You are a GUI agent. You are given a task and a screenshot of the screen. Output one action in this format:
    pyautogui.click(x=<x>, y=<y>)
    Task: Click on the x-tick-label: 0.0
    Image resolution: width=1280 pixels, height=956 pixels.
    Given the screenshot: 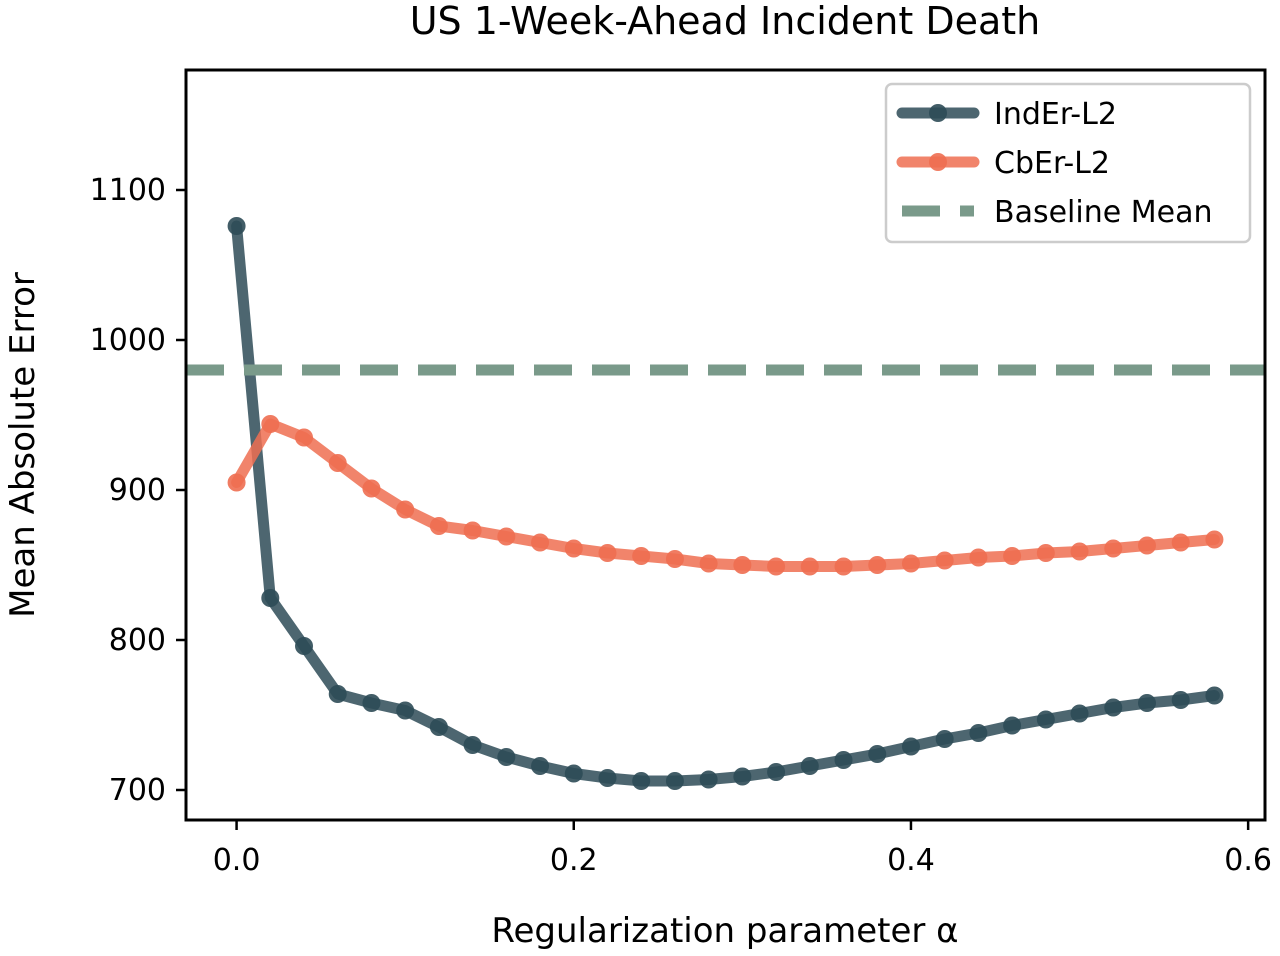 What is the action you would take?
    pyautogui.click(x=237, y=860)
    